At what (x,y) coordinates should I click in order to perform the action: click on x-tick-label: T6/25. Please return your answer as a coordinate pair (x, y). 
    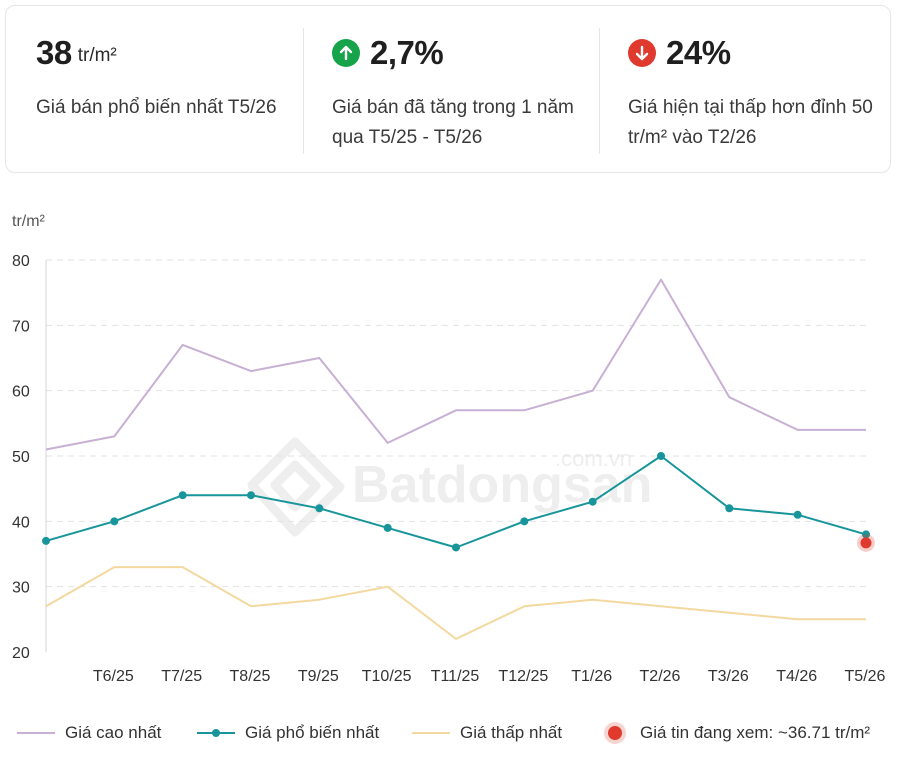
    Looking at the image, I should click on (113, 676).